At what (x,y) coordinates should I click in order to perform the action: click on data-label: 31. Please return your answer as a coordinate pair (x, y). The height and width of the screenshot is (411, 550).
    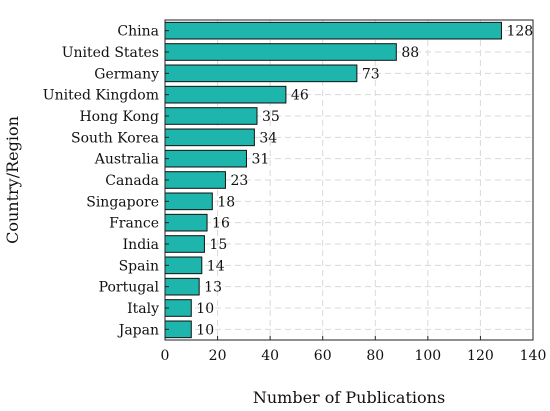
    Looking at the image, I should click on (260, 160).